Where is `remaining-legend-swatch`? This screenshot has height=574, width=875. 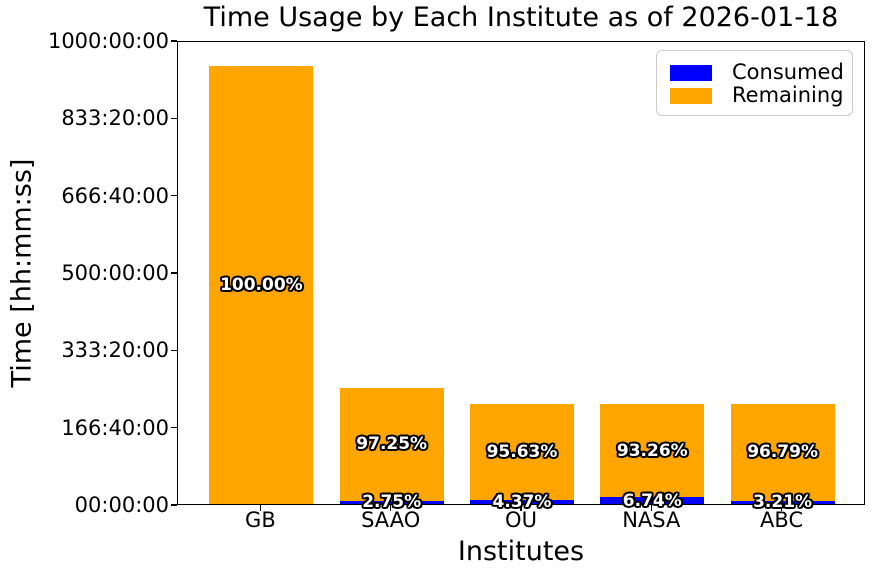 remaining-legend-swatch is located at coordinates (691, 95).